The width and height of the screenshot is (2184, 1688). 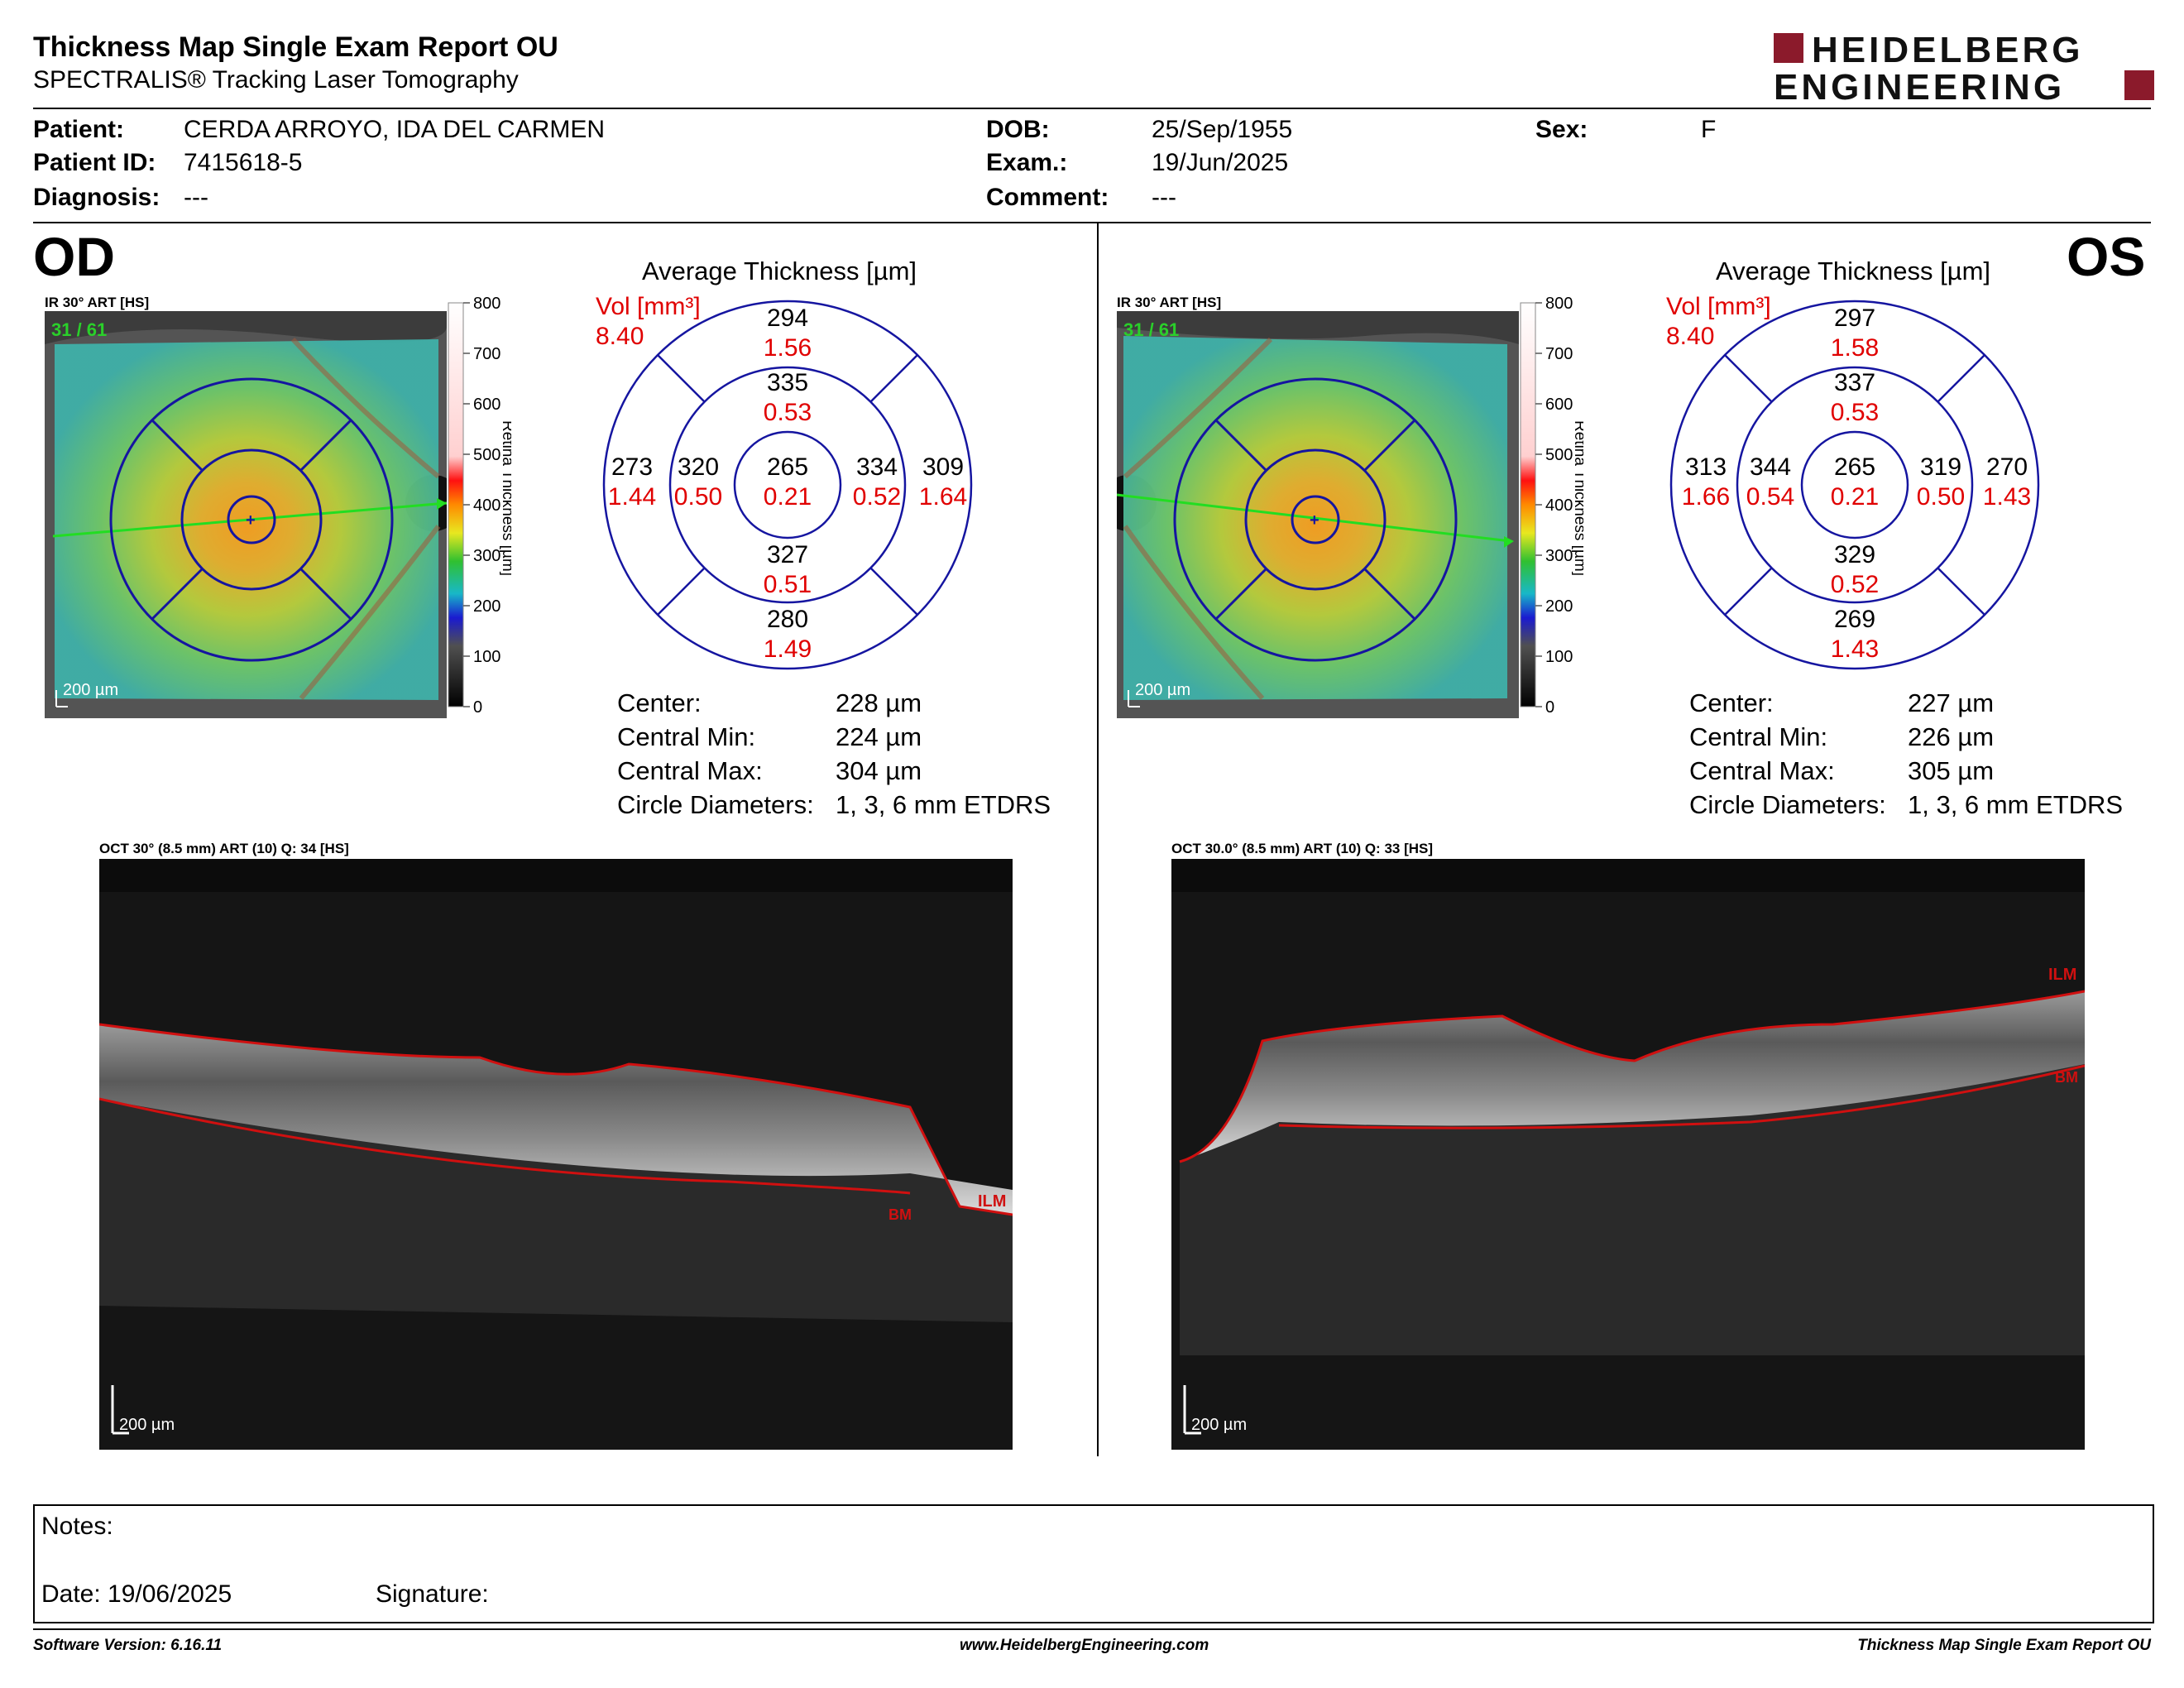 I want to click on notes-date: Date: 19/06/2025, so click(x=136, y=1594).